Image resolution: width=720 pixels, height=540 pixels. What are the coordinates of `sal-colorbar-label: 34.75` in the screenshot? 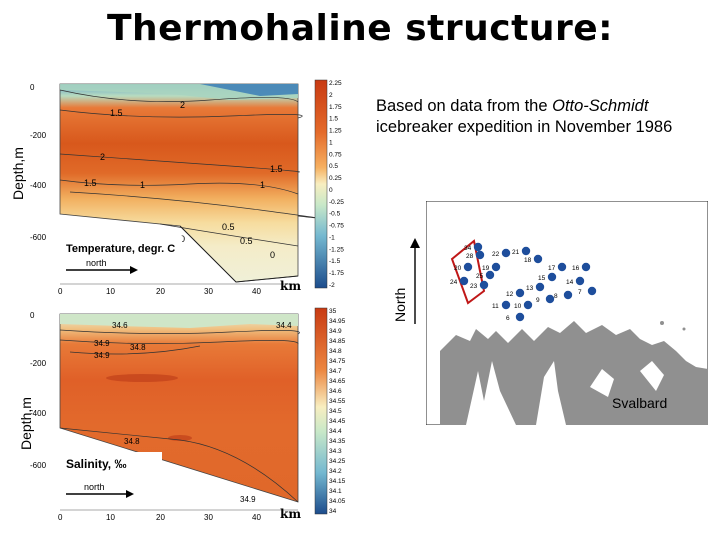 It's located at (337, 361).